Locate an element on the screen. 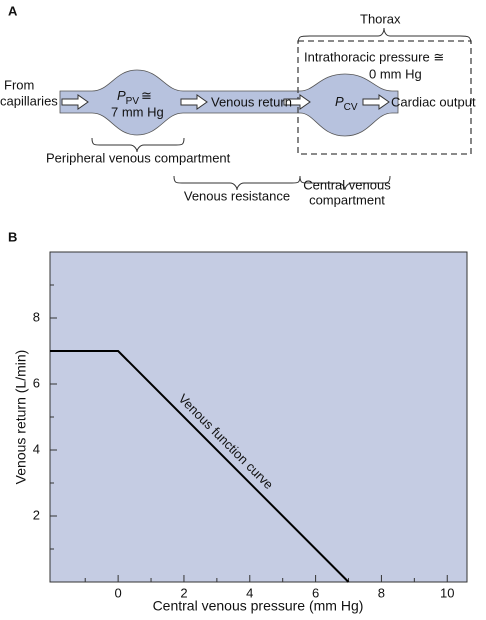 Image resolution: width=486 pixels, height=620 pixels. x-tick-label: 4 is located at coordinates (249, 592).